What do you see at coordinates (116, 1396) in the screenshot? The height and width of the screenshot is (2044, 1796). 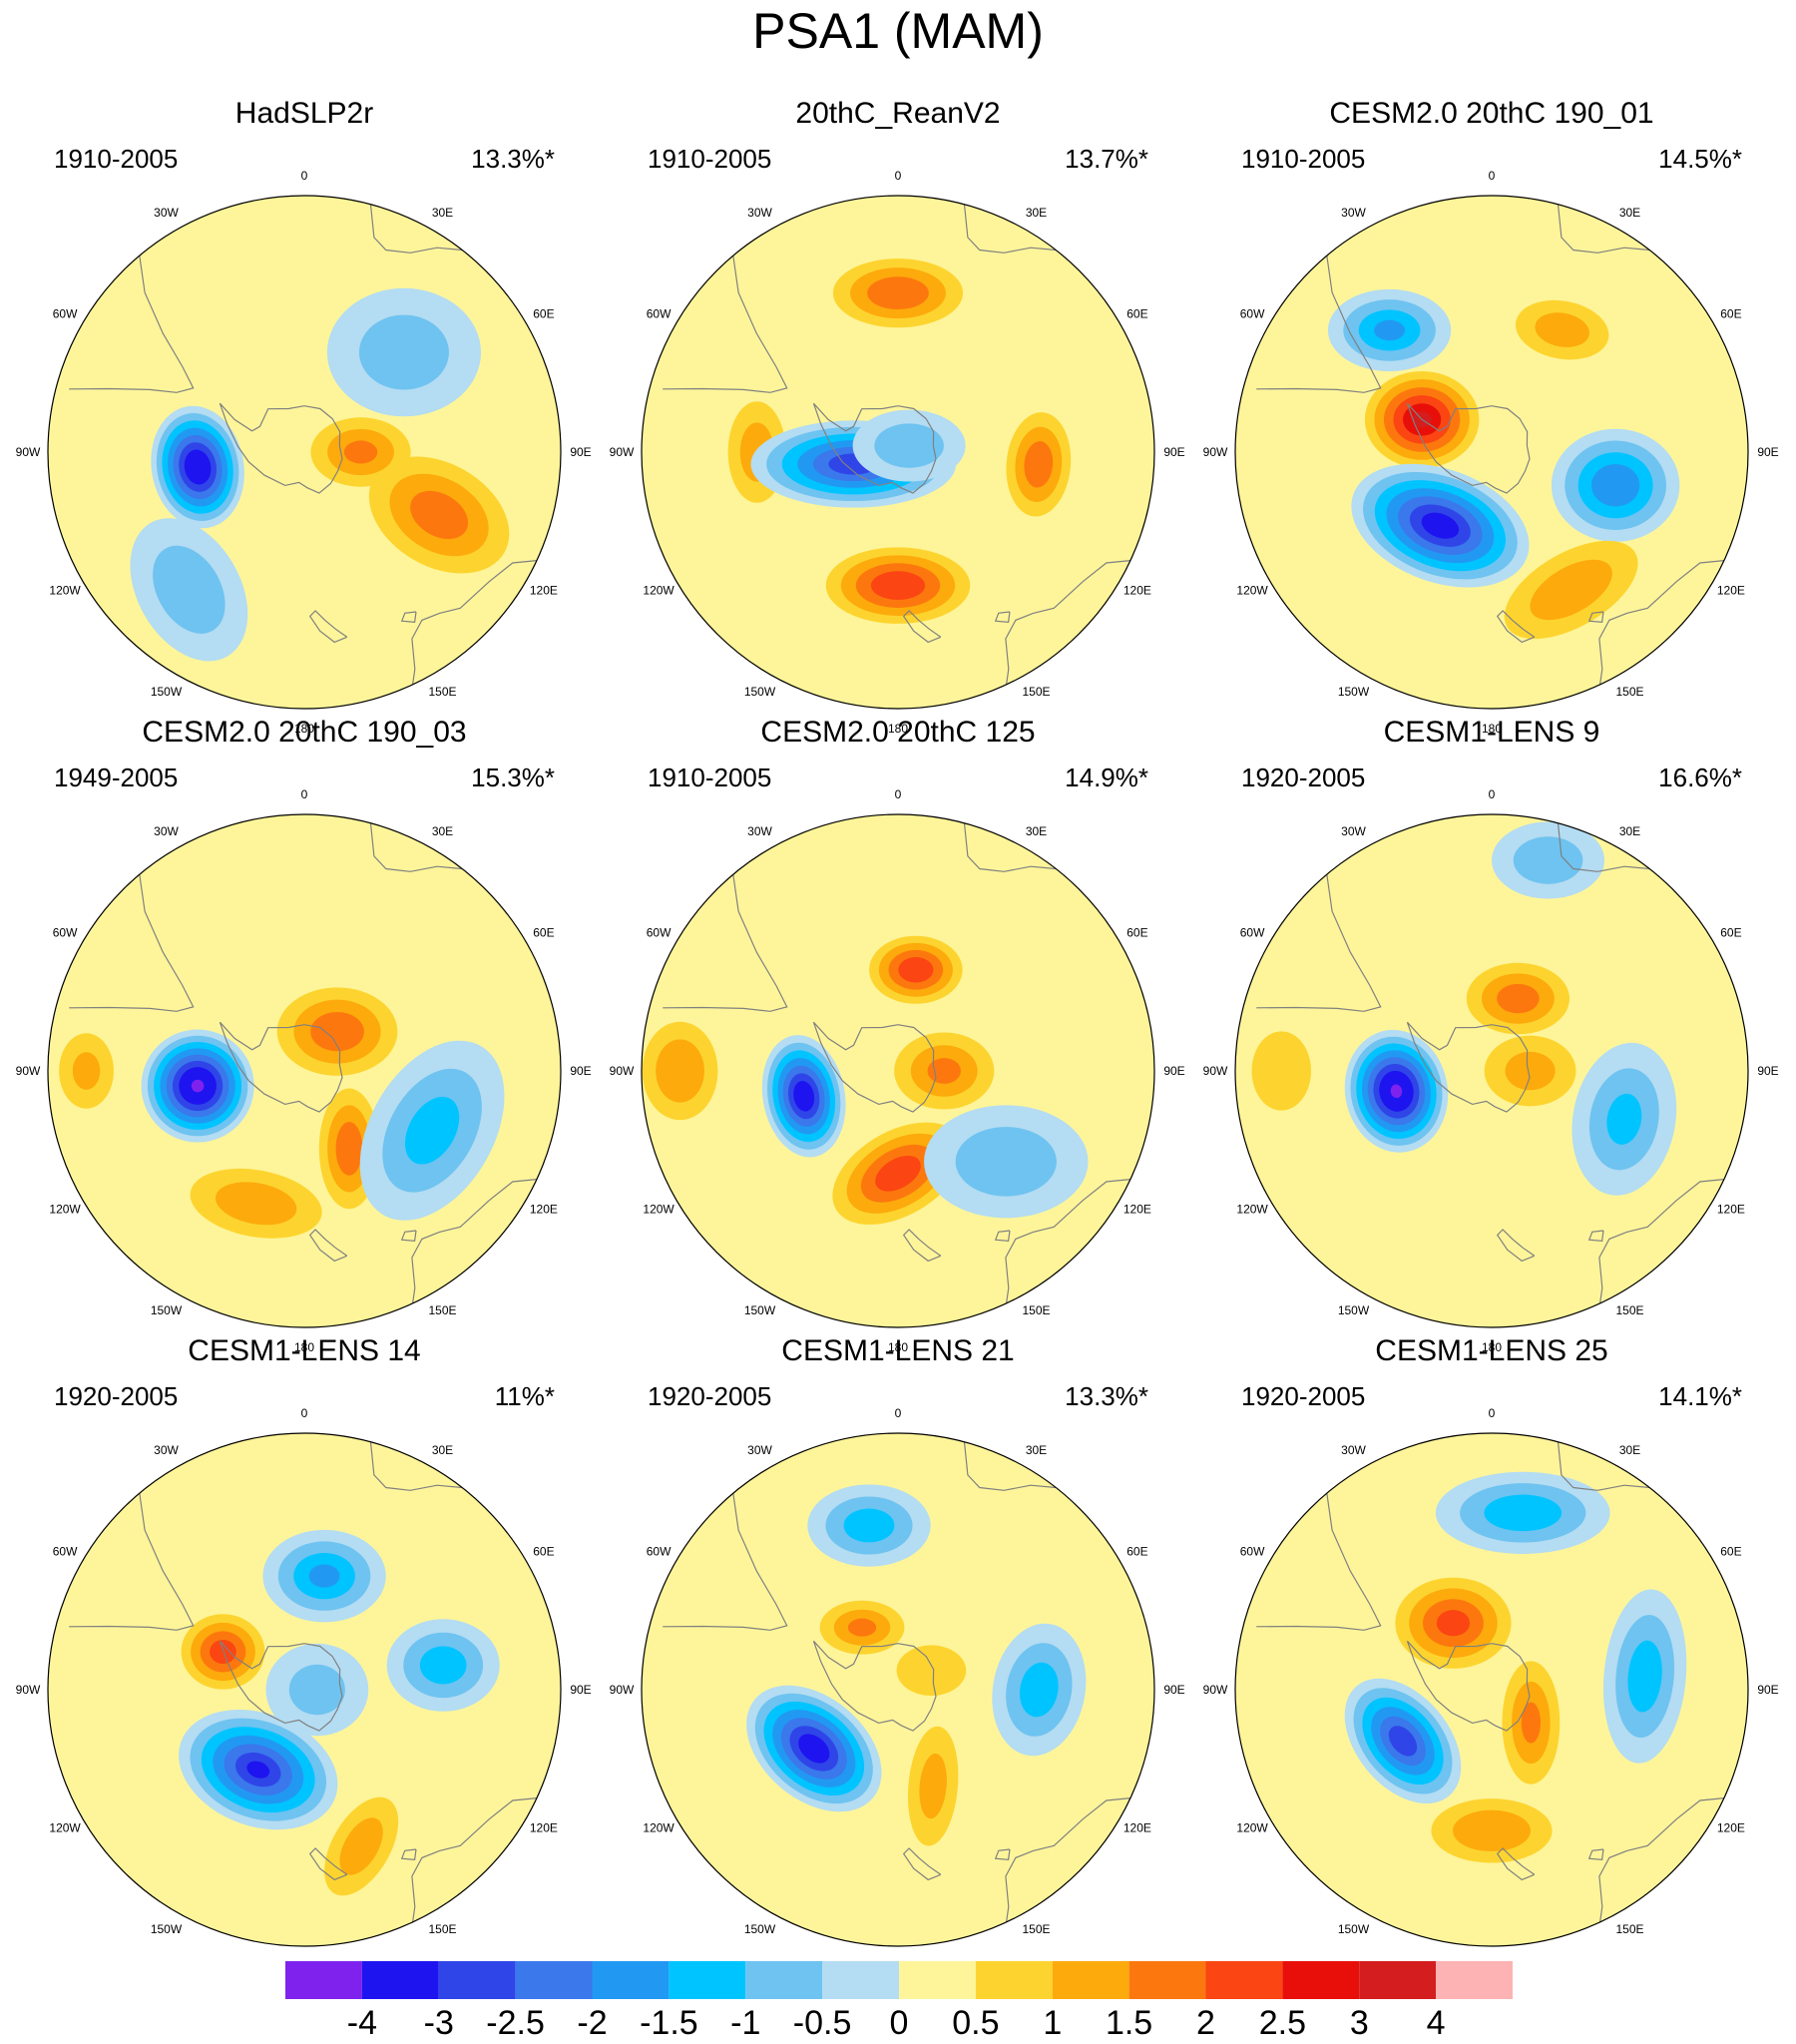 I see `panel-period: 1920-2005` at bounding box center [116, 1396].